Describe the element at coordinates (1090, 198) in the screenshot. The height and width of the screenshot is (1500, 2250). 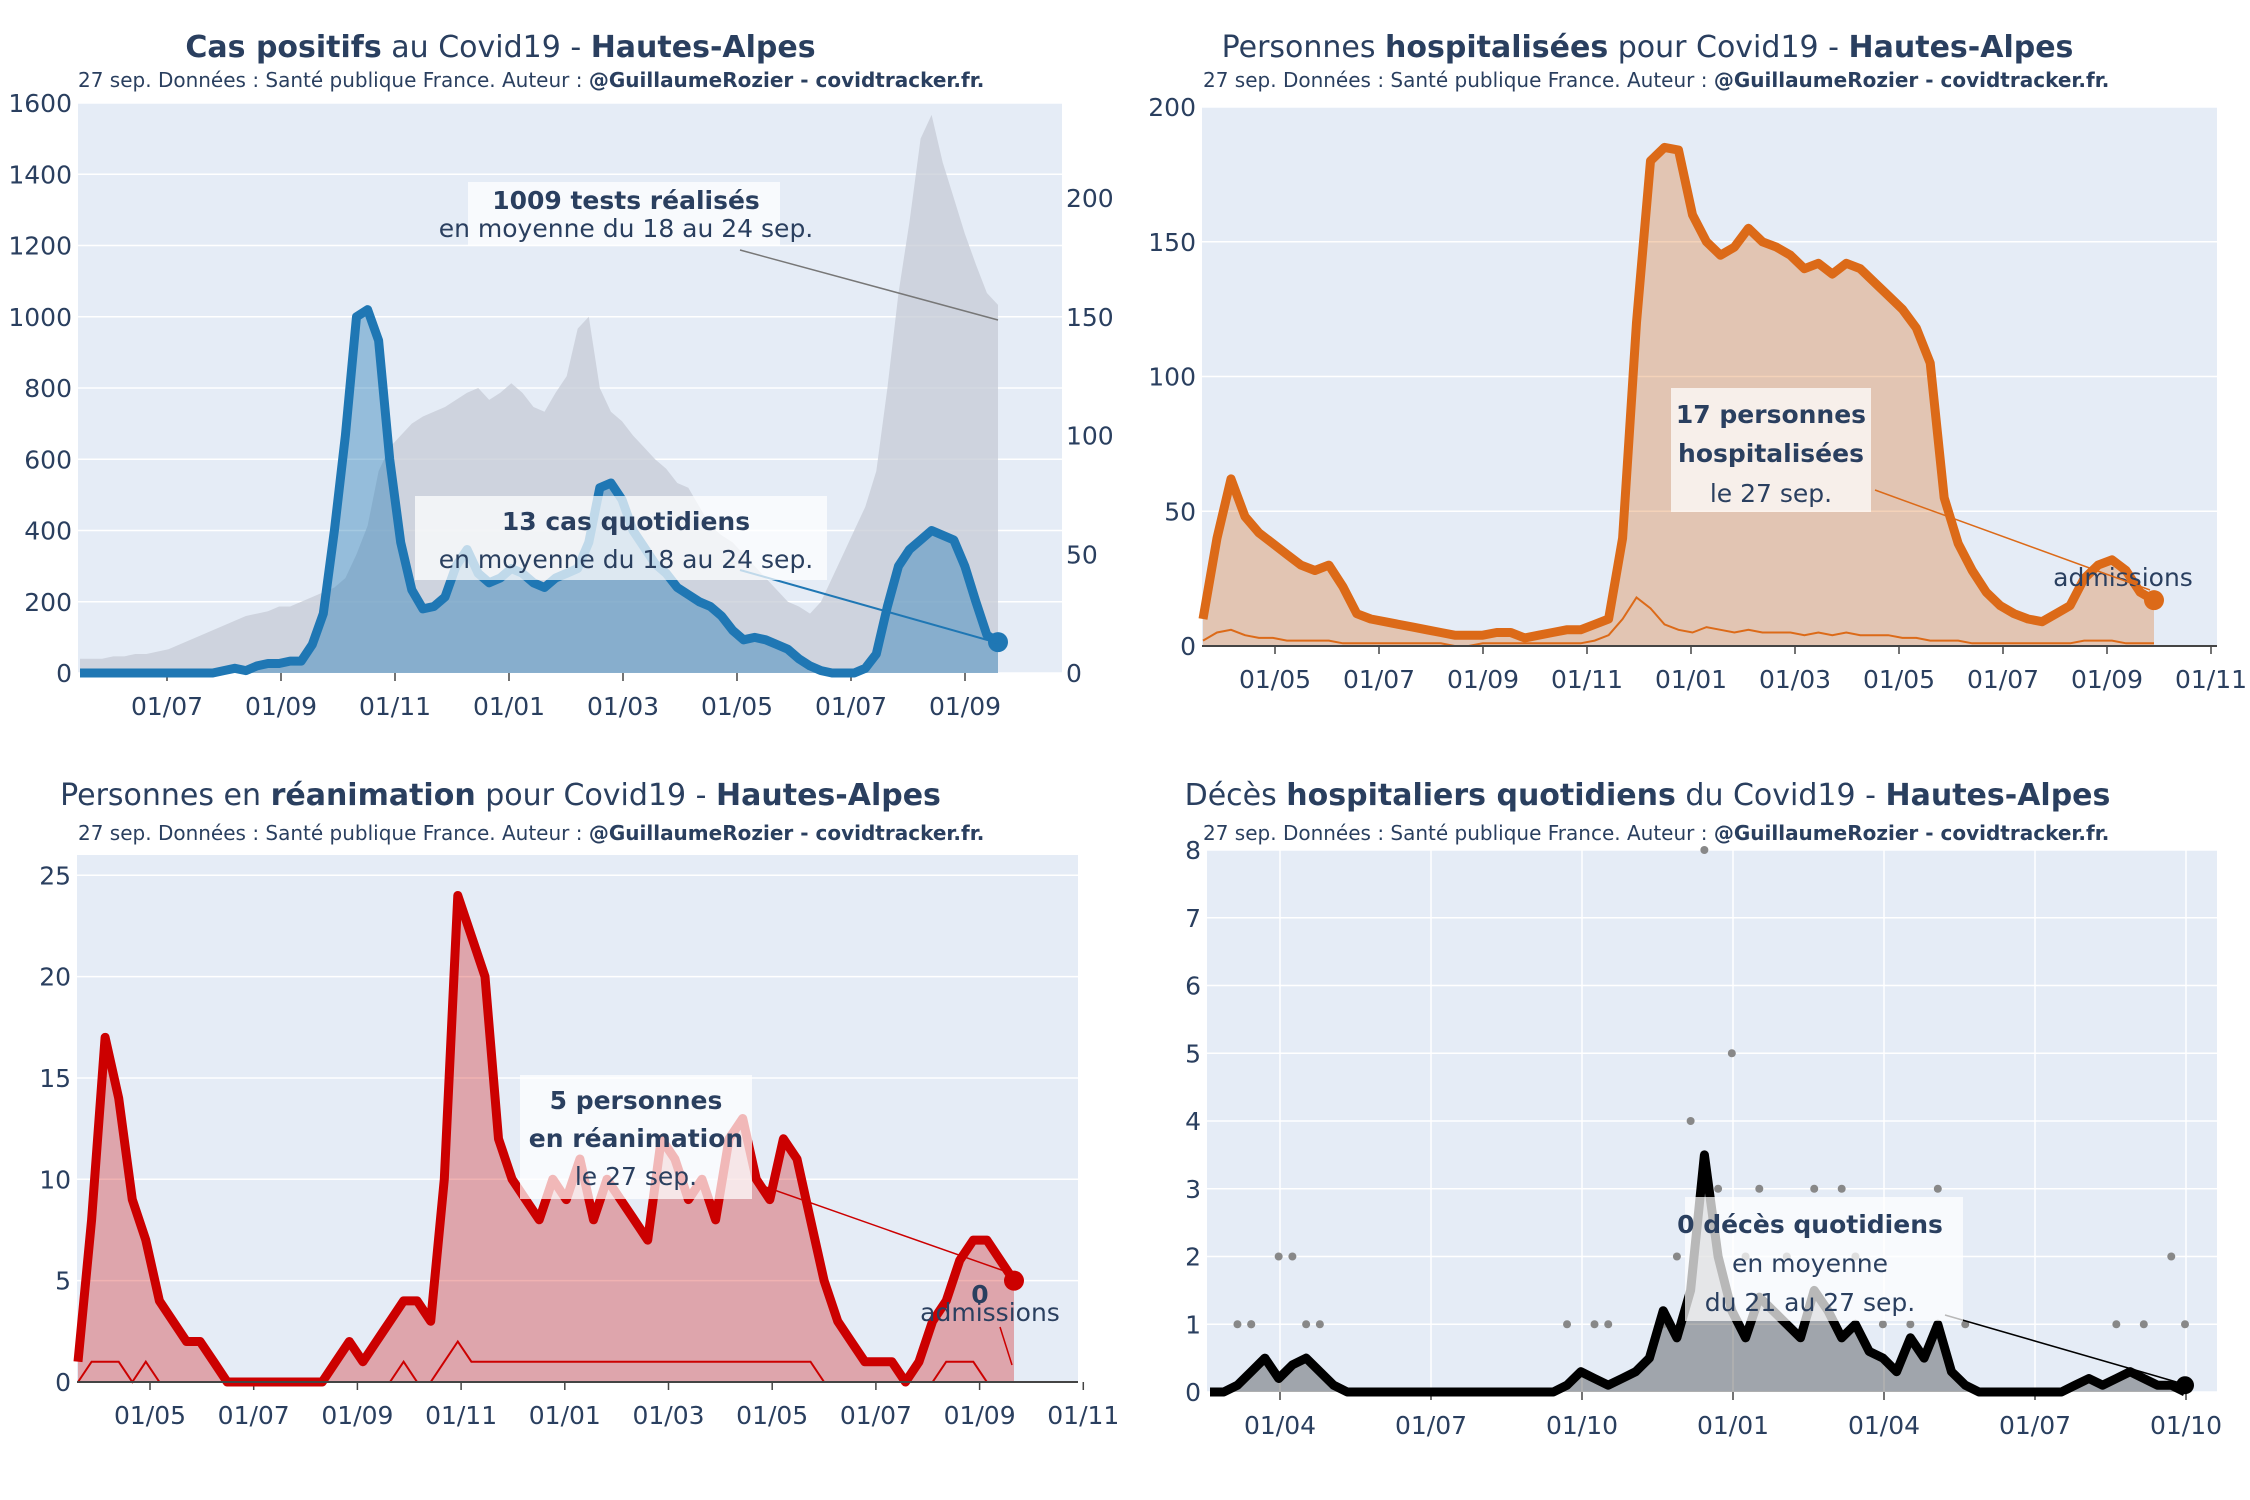
I see `y2-tick-label: 200` at that location.